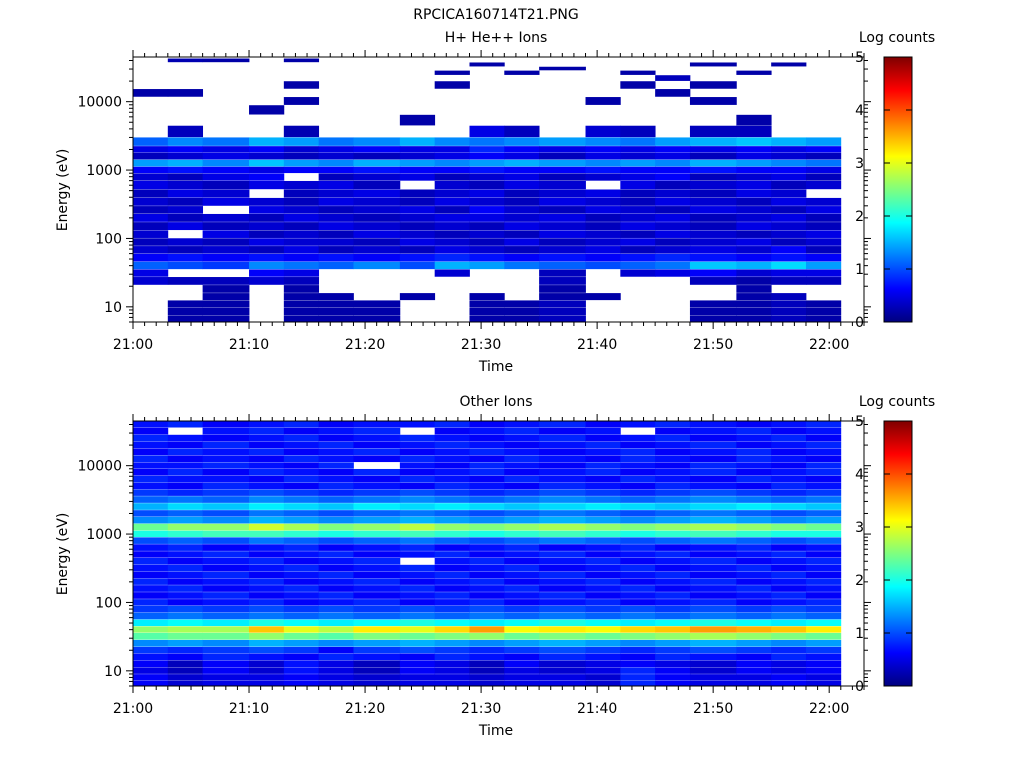  Describe the element at coordinates (99, 467) in the screenshot. I see `y-tick-label: 10000` at that location.